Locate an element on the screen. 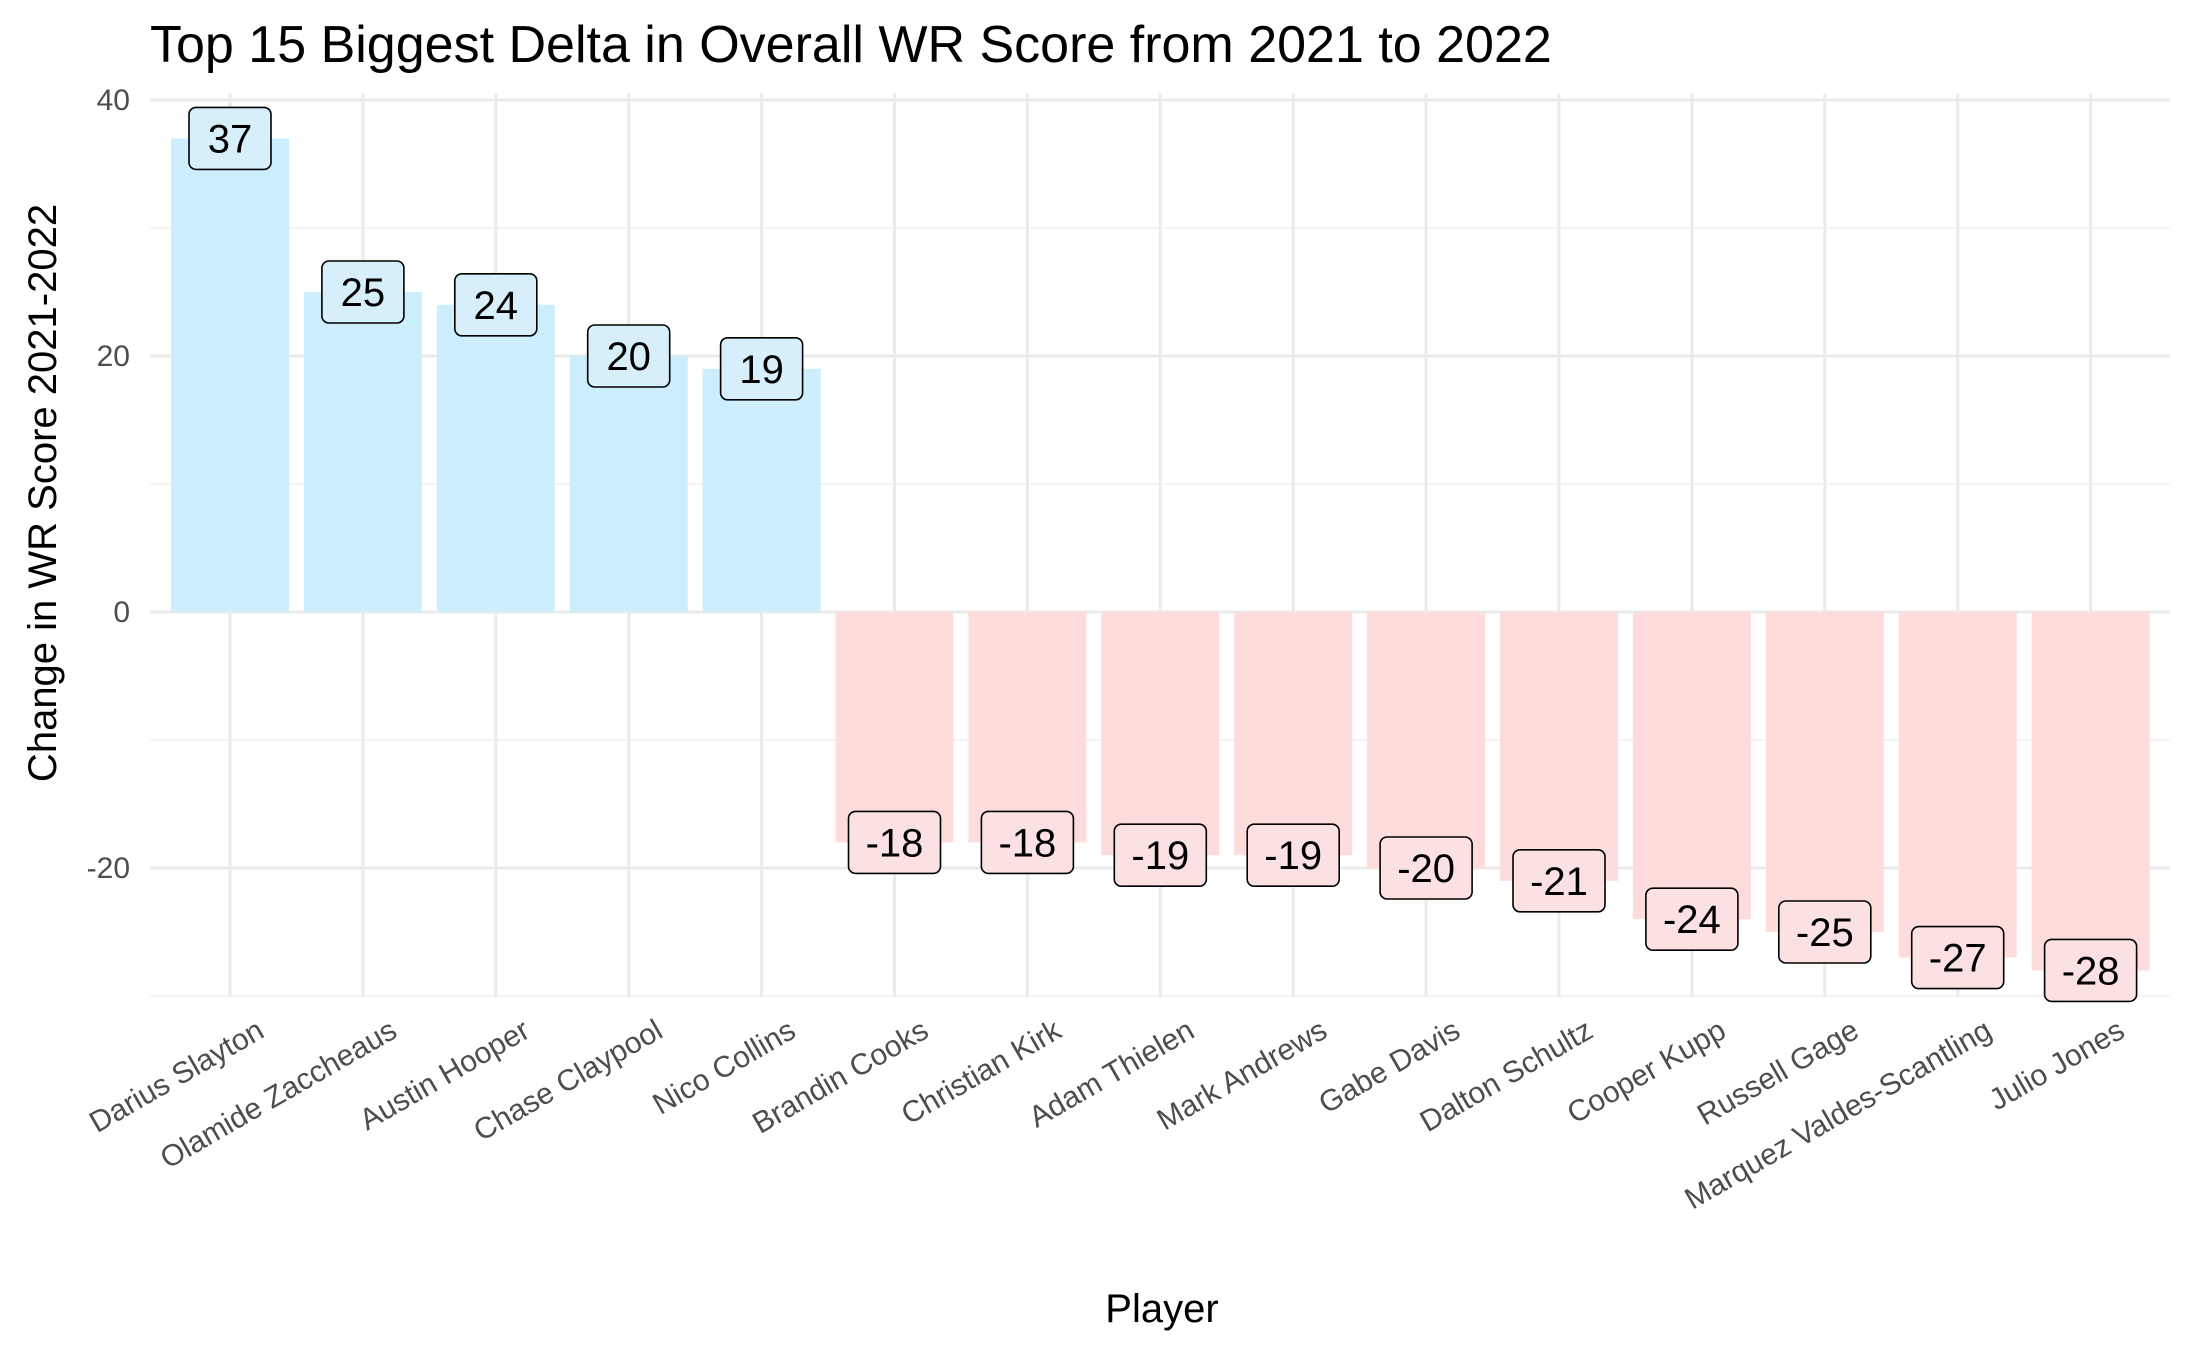 The width and height of the screenshot is (2187, 1356). y-axis-title: Change in WR Score 2021-2022 is located at coordinates (43, 493).